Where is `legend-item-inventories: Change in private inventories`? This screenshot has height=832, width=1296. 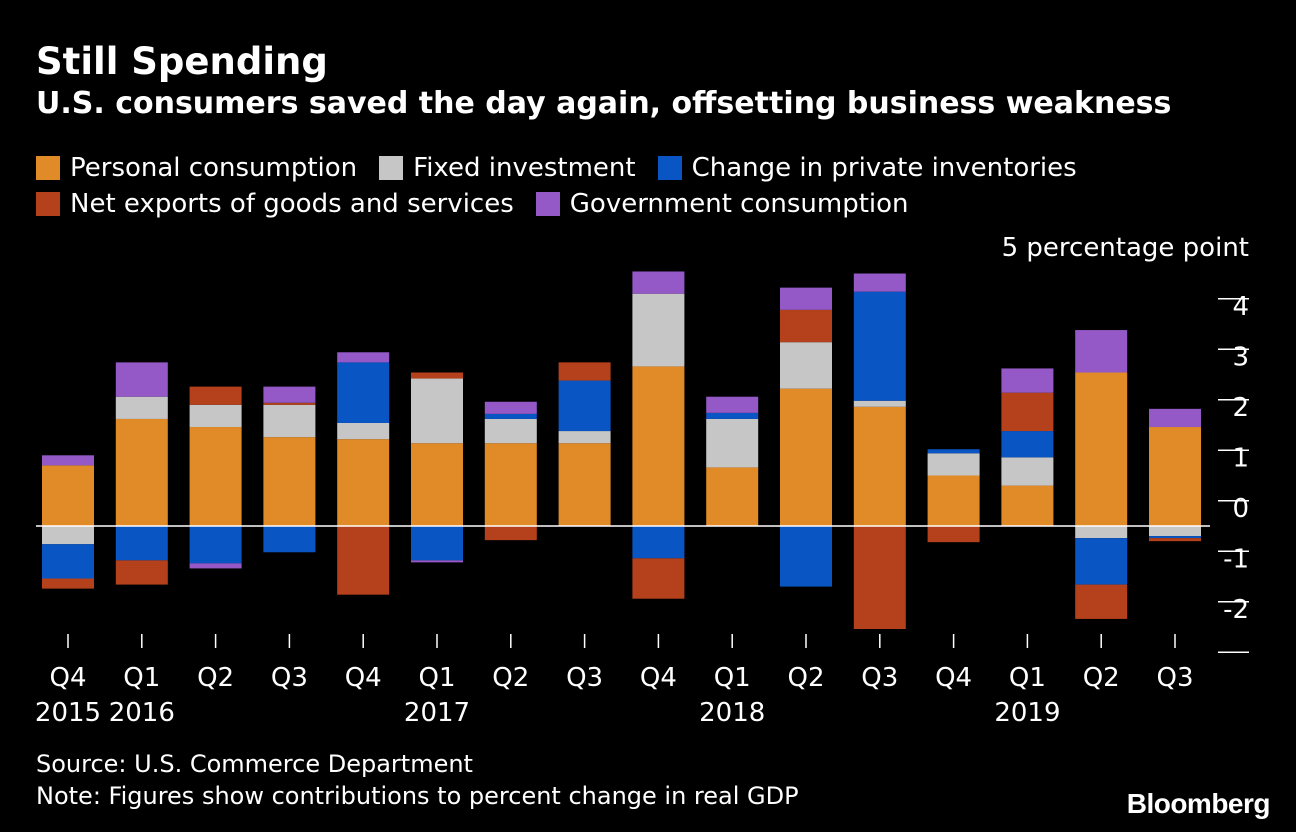 legend-item-inventories: Change in private inventories is located at coordinates (867, 168).